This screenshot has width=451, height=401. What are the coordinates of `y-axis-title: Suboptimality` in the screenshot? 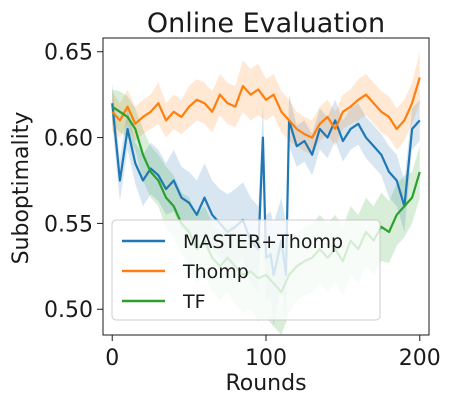 It's located at (21, 188).